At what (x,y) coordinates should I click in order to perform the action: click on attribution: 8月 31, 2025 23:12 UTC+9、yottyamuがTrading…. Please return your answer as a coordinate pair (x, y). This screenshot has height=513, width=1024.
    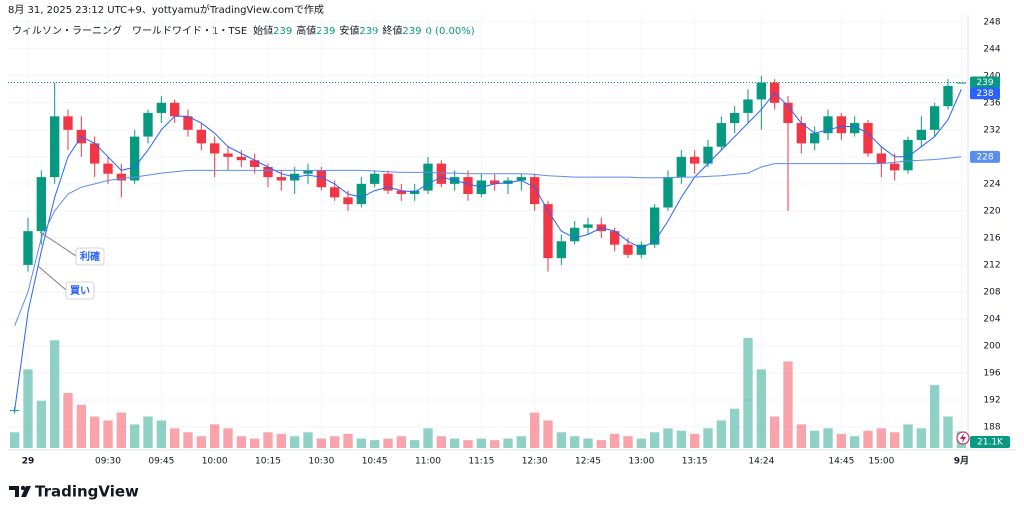
    Looking at the image, I should click on (166, 9).